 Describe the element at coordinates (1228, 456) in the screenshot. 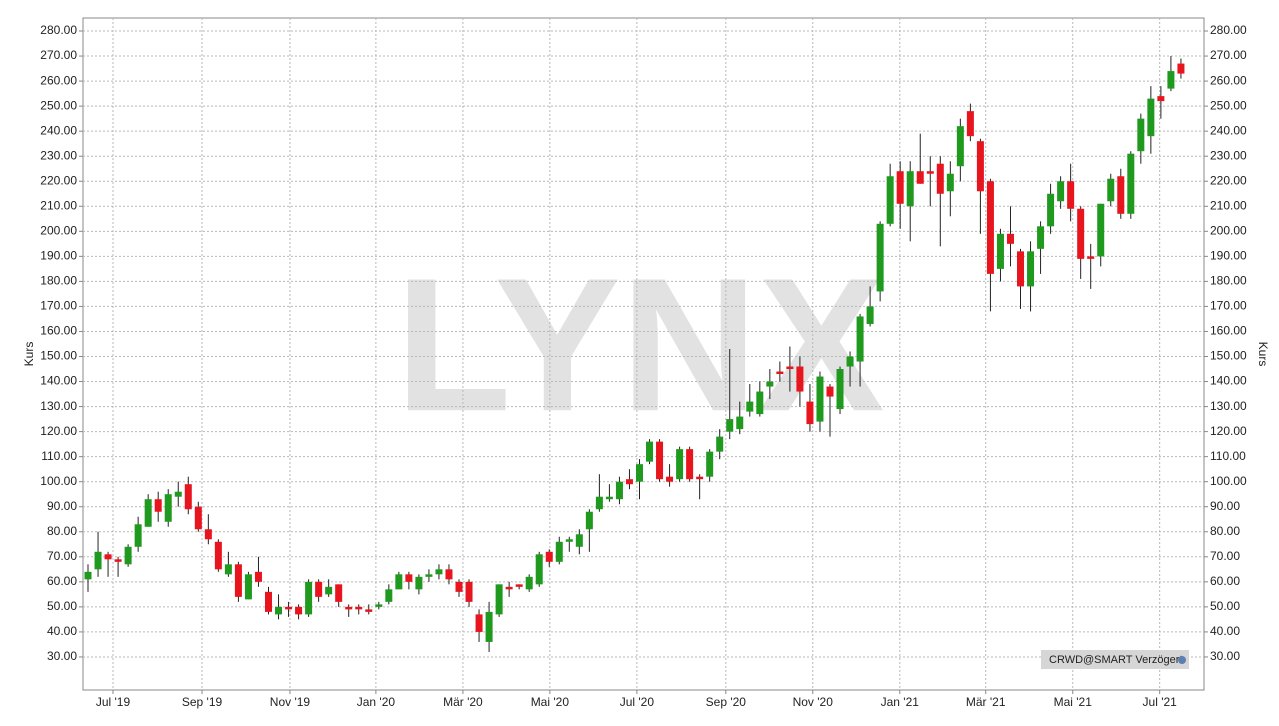

I see `y2-tick-label: 110.00` at that location.